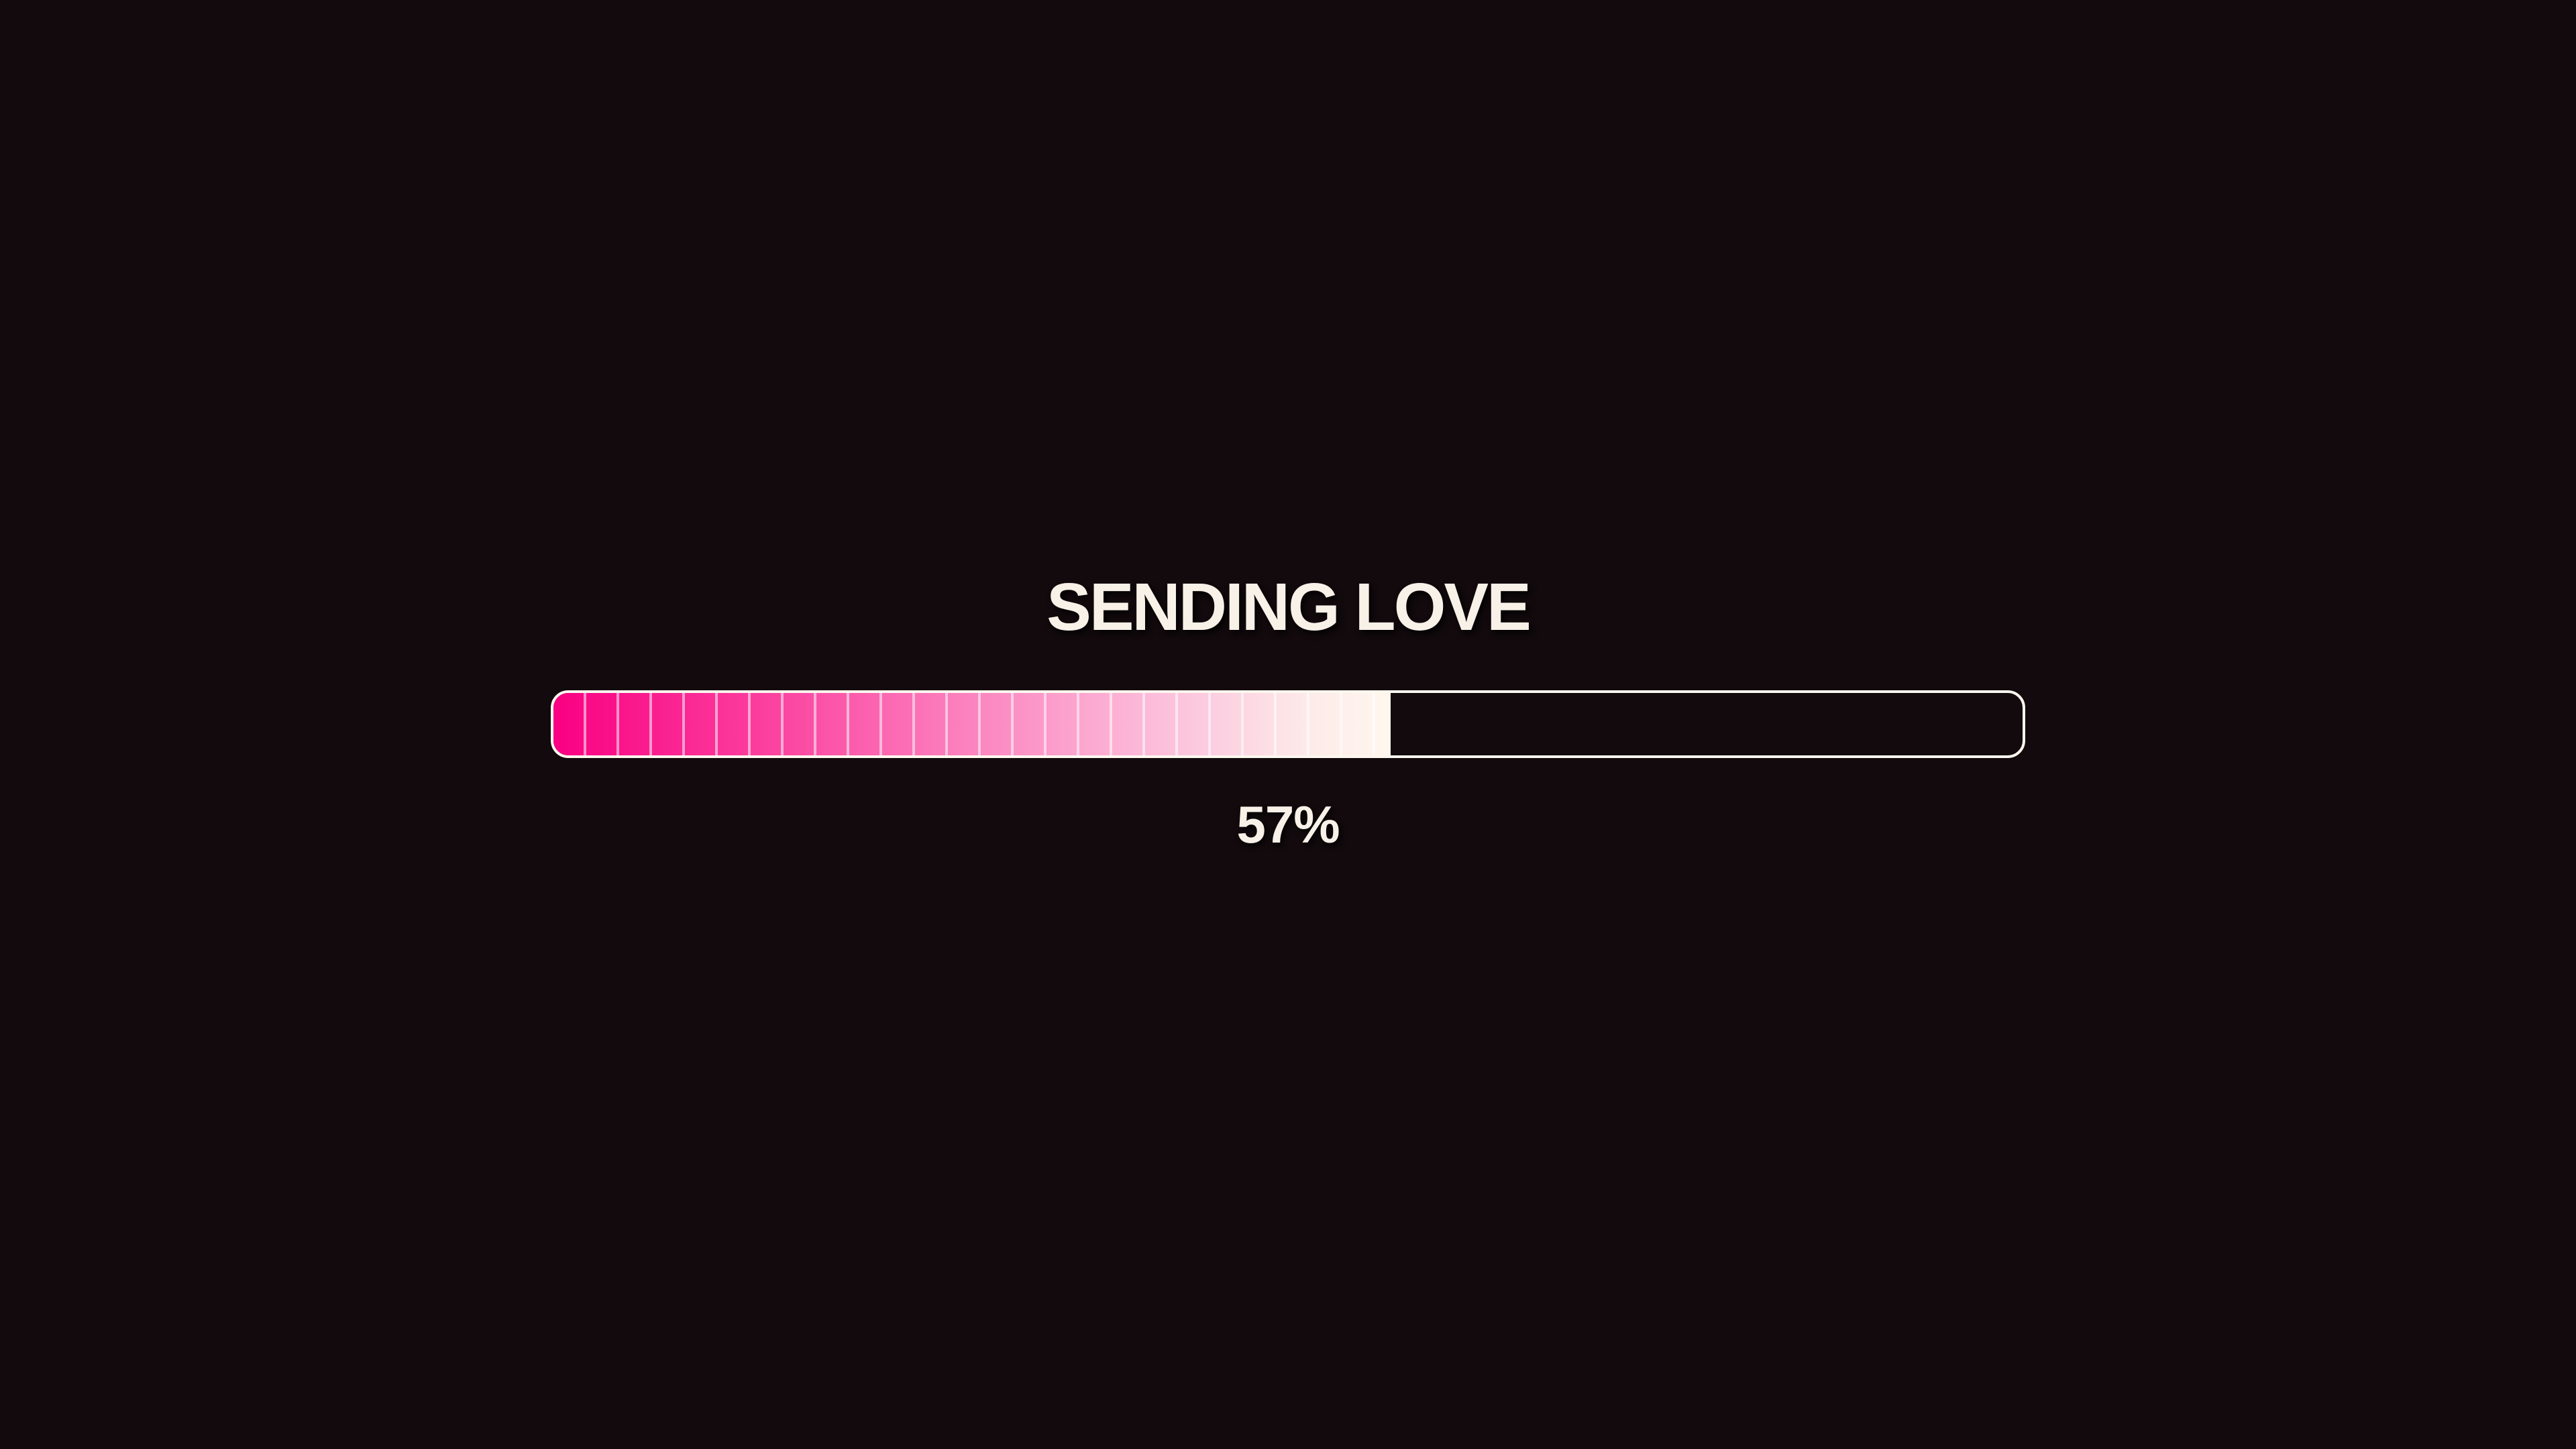 Image resolution: width=2576 pixels, height=1449 pixels. What do you see at coordinates (1289, 607) in the screenshot?
I see `page-title: SENDING LOVE` at bounding box center [1289, 607].